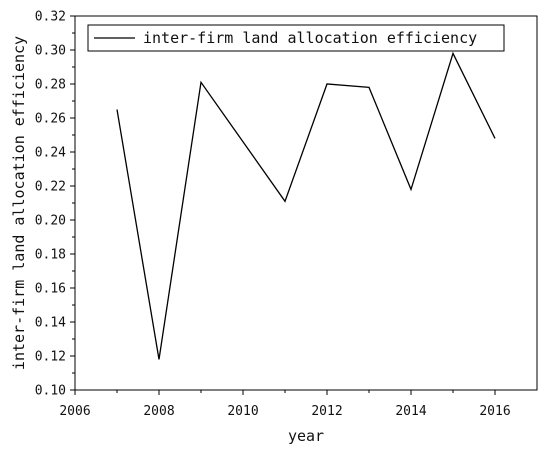 The height and width of the screenshot is (452, 550). Describe the element at coordinates (410, 411) in the screenshot. I see `x-tick-label: 2014` at that location.